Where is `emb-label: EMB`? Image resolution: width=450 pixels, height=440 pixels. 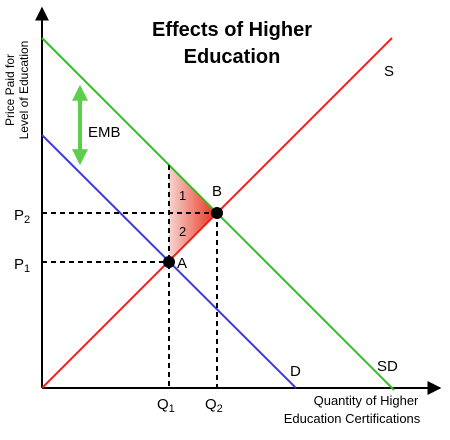 emb-label: EMB is located at coordinates (104, 132).